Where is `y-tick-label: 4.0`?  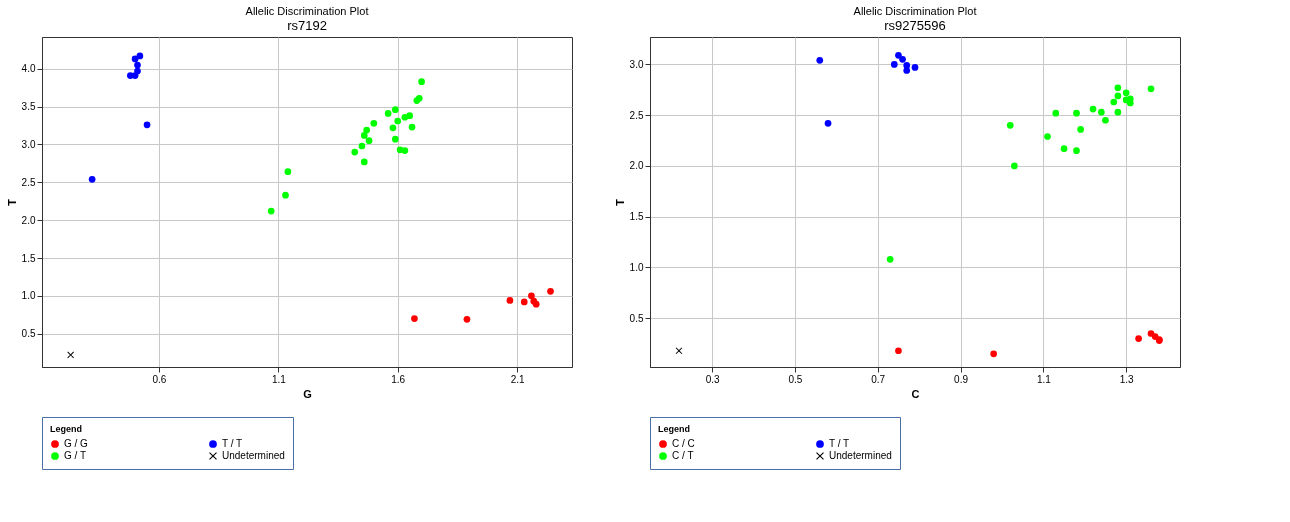
y-tick-label: 4.0 is located at coordinates (28, 69).